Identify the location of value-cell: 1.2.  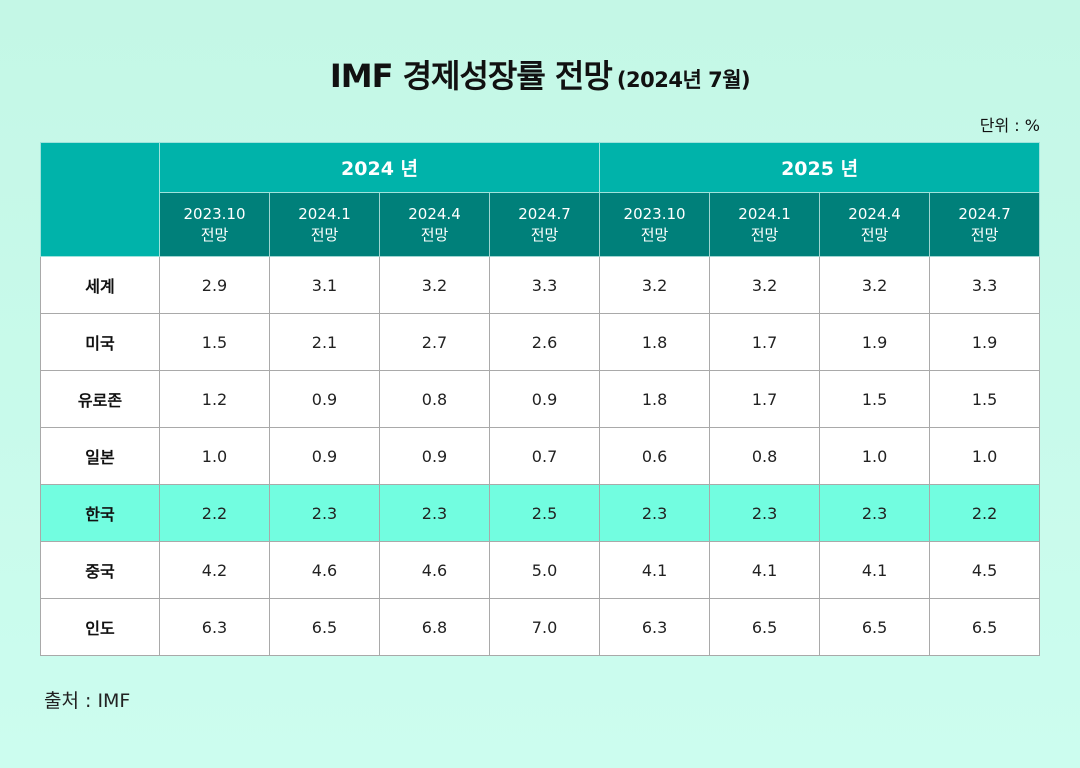
(214, 399).